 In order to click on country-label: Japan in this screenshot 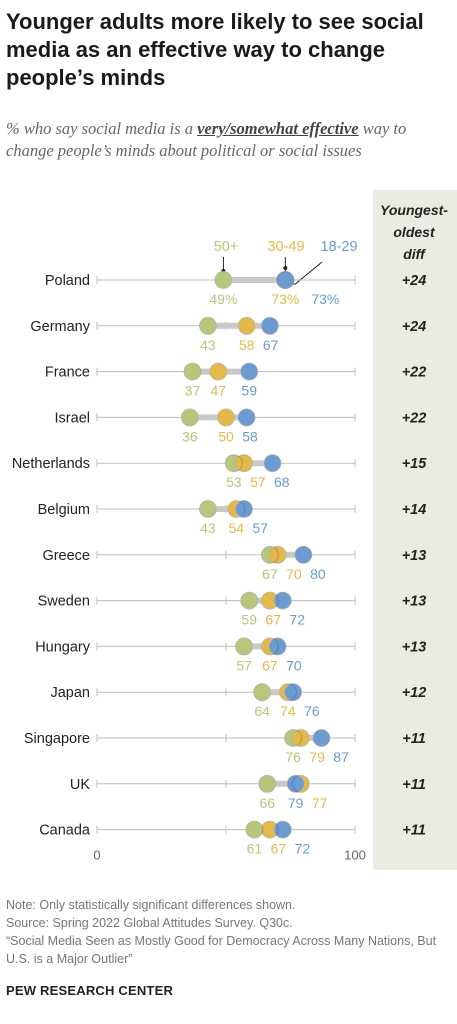, I will do `click(70, 693)`.